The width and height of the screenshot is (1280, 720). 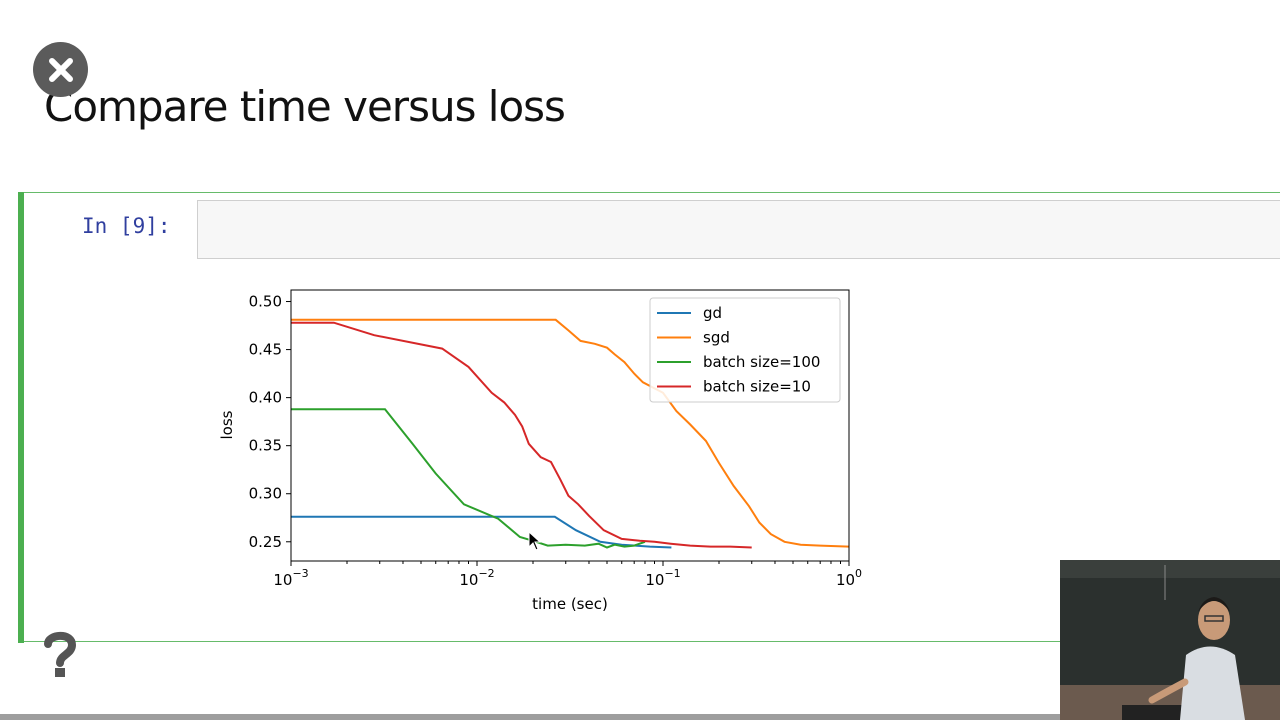 I want to click on legend-label: gd, so click(x=712, y=313).